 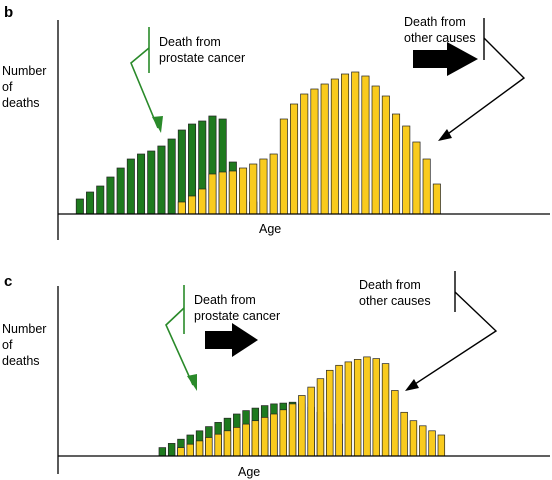 What do you see at coordinates (24, 87) in the screenshot?
I see `panel-b-ylabel: Number of deaths` at bounding box center [24, 87].